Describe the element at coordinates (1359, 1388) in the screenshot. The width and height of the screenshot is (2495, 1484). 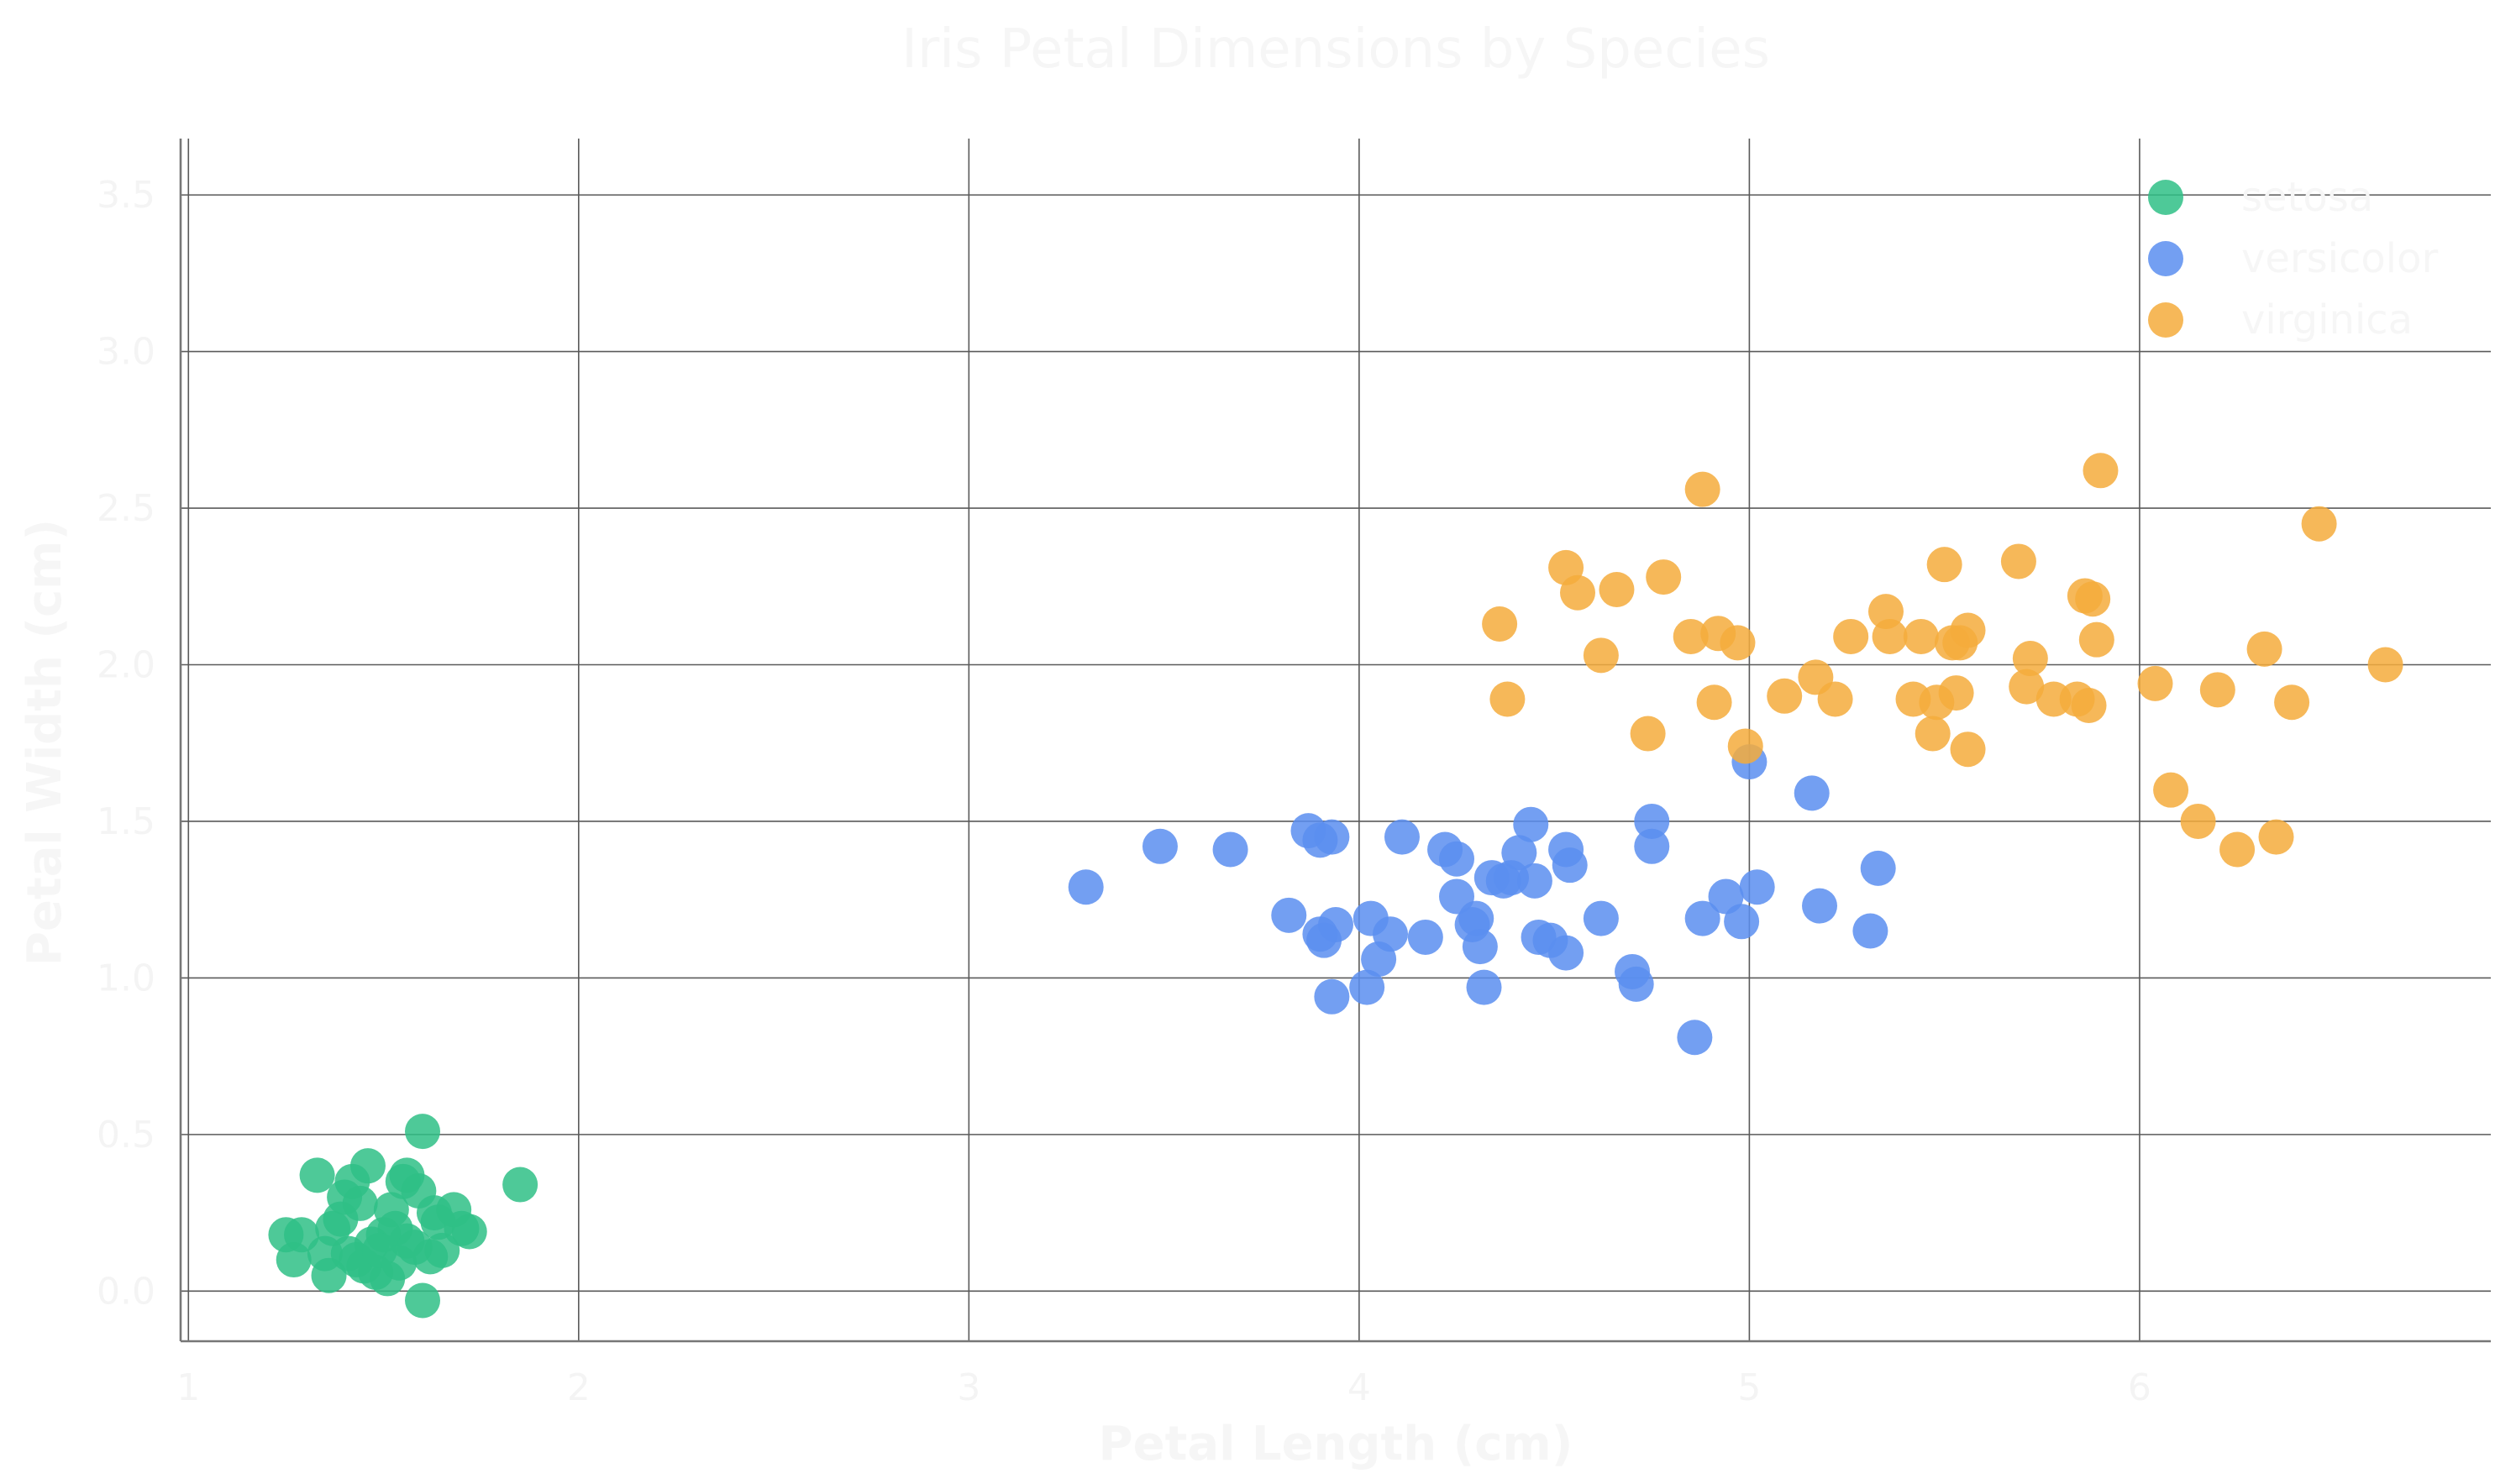
I see `x-tick-label: 4` at that location.